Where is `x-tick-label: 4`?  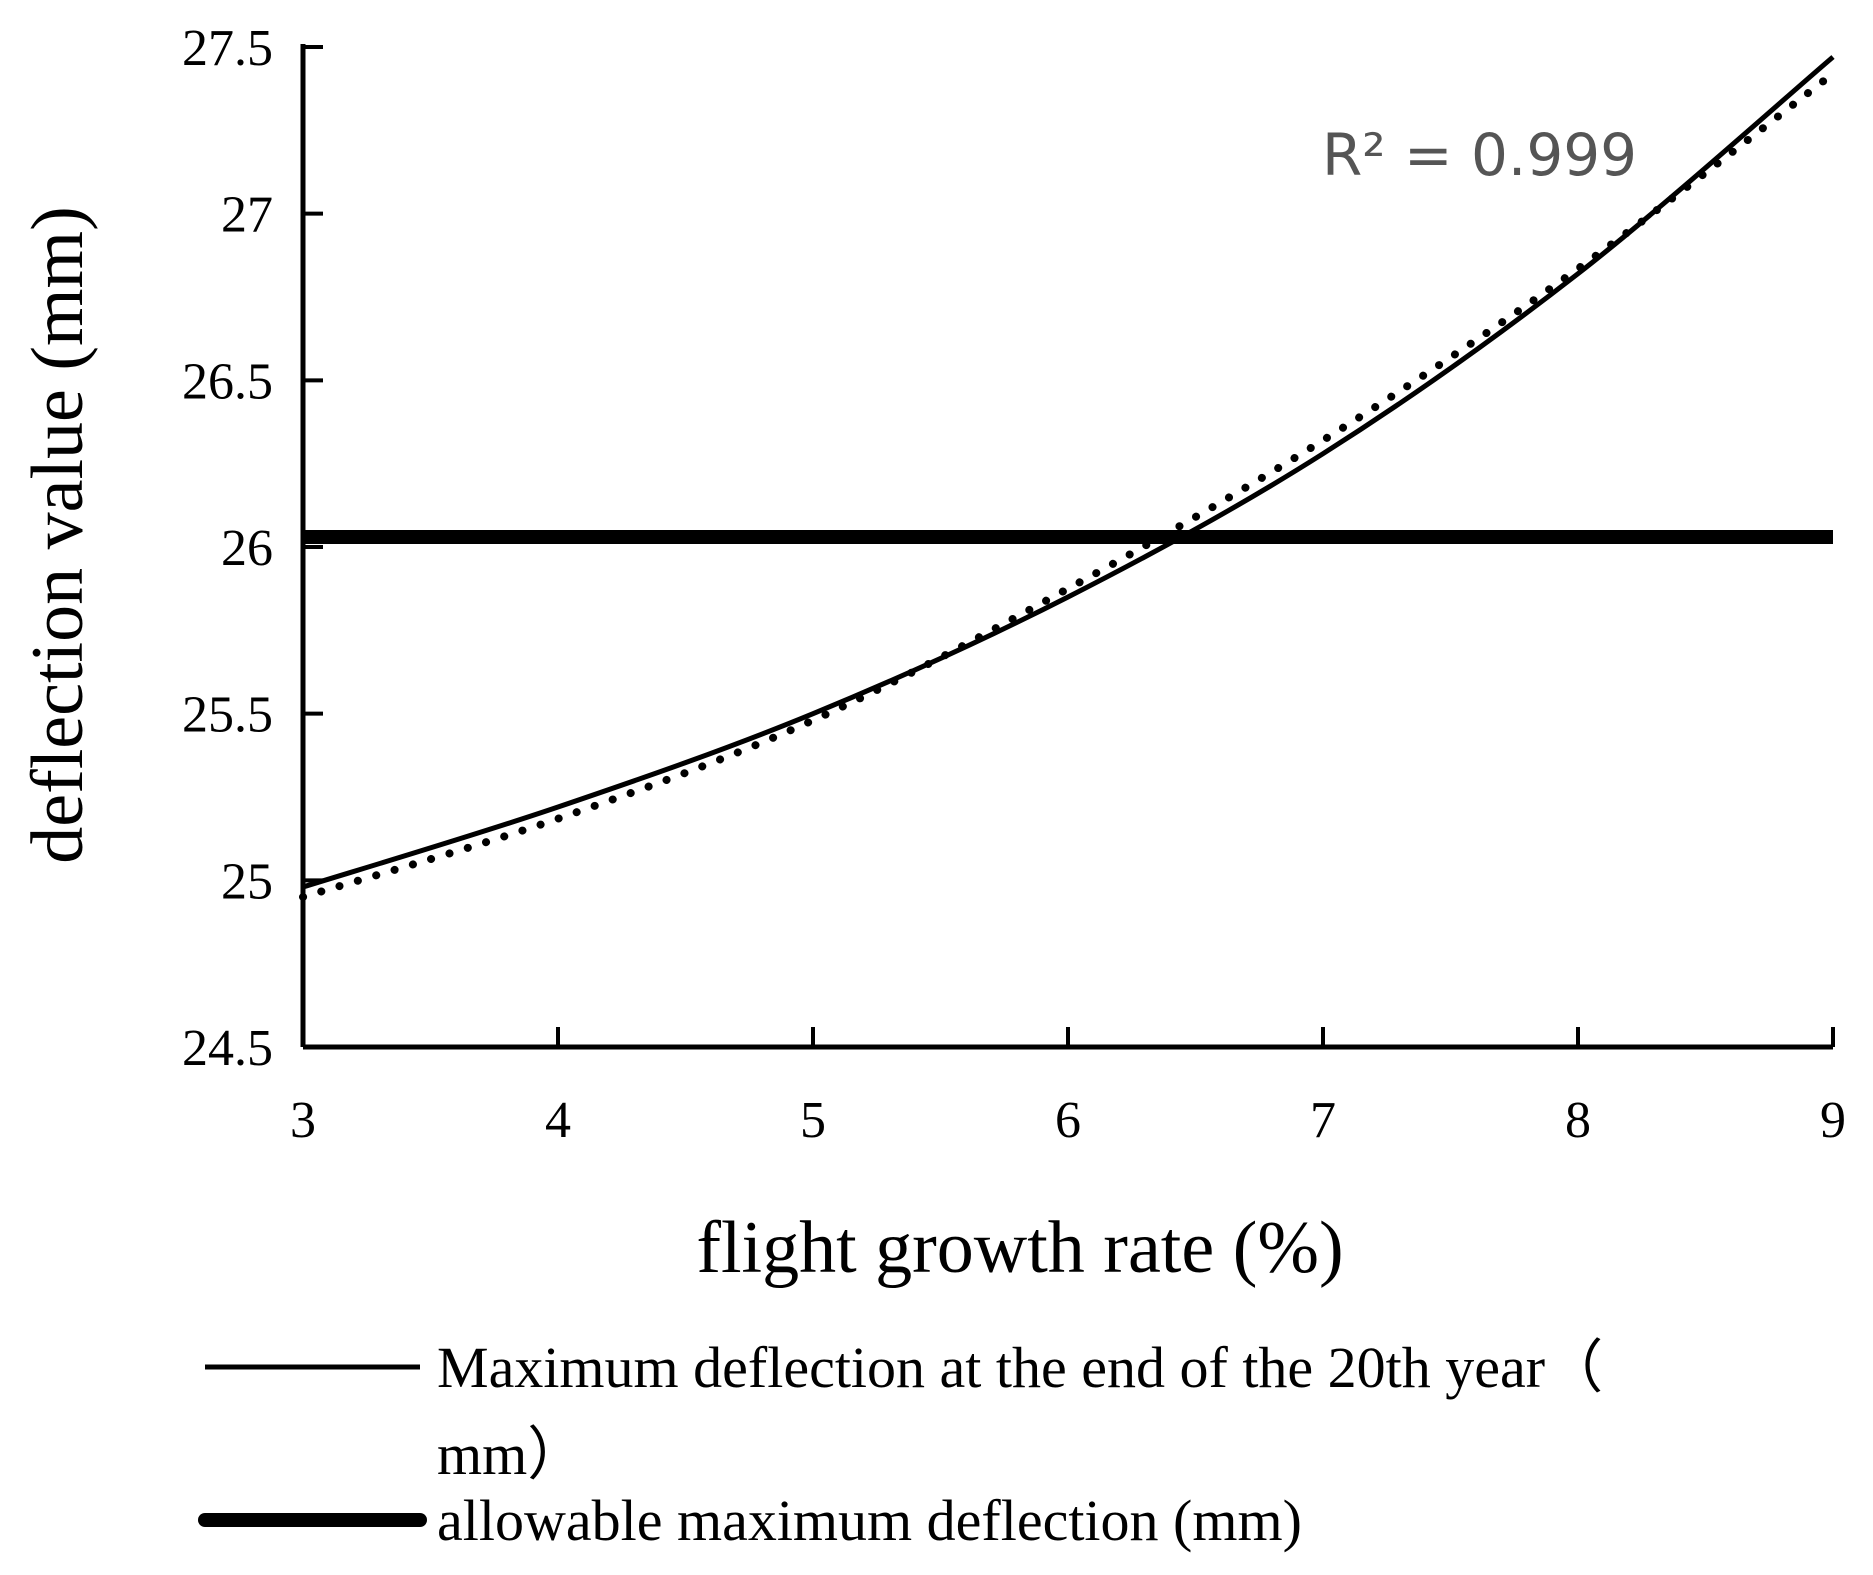
x-tick-label: 4 is located at coordinates (558, 1120).